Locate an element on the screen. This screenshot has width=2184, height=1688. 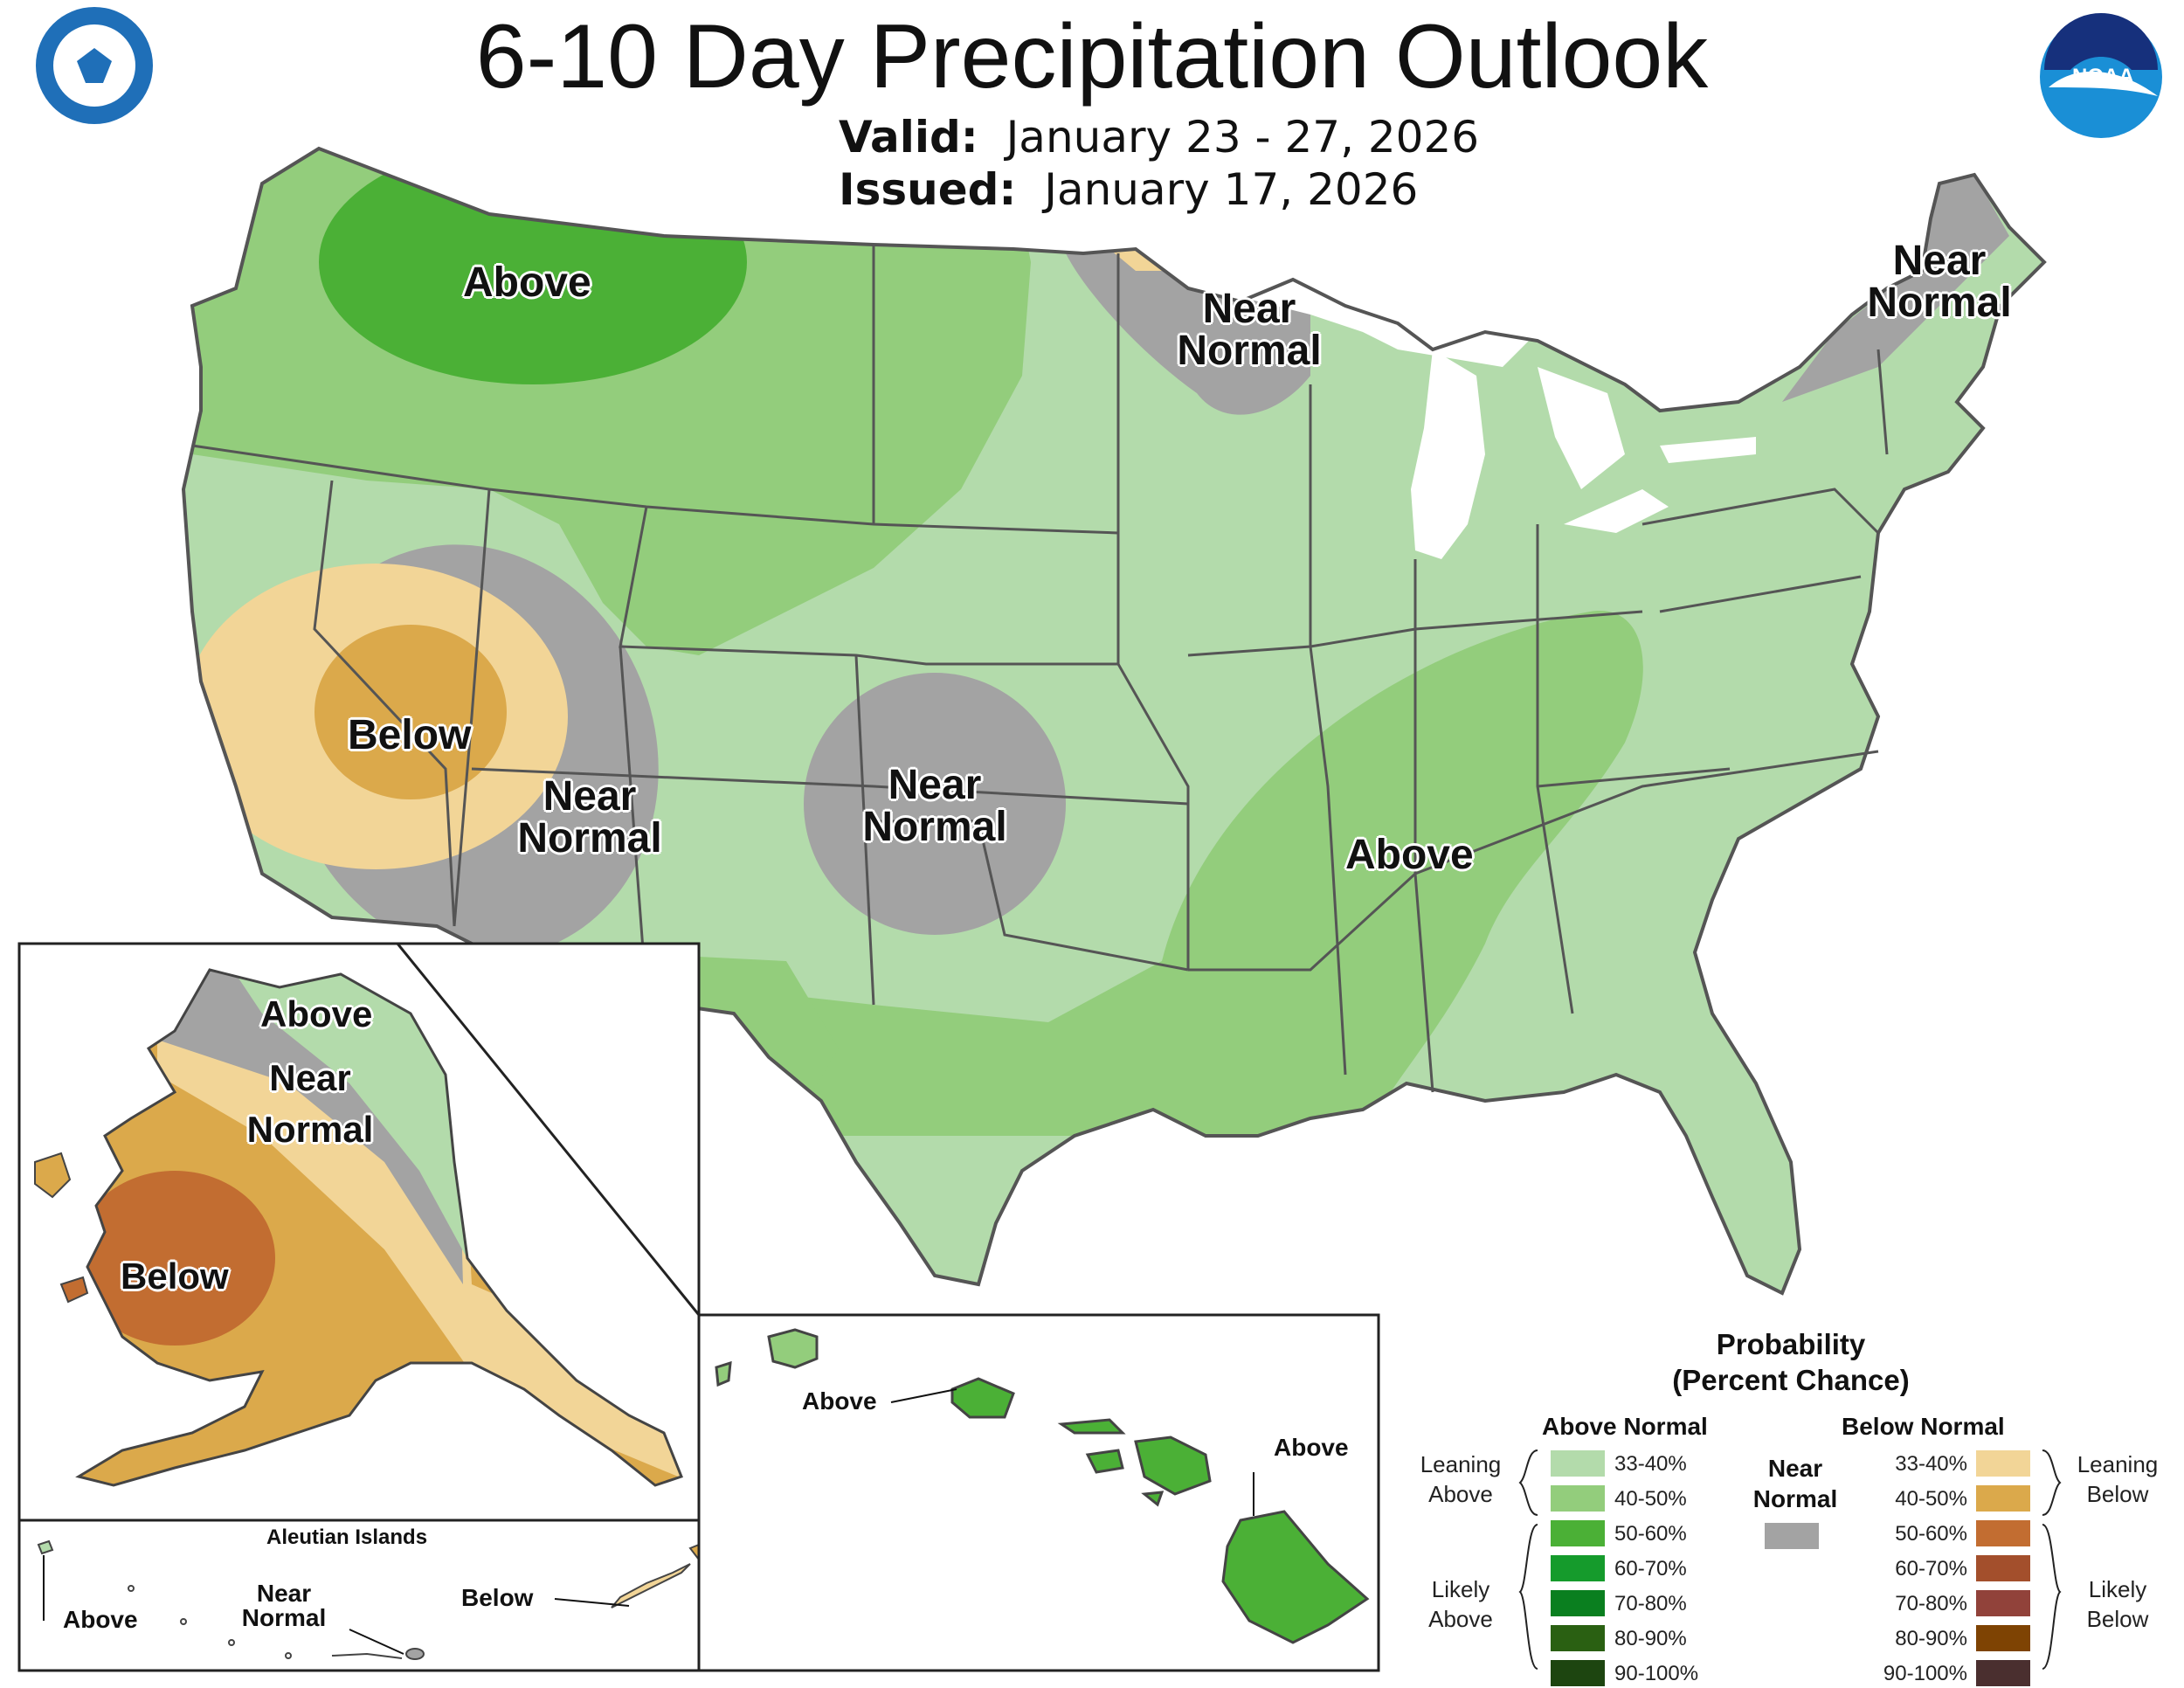
legend-title-2: (Percent Chance) is located at coordinates (1791, 1380).